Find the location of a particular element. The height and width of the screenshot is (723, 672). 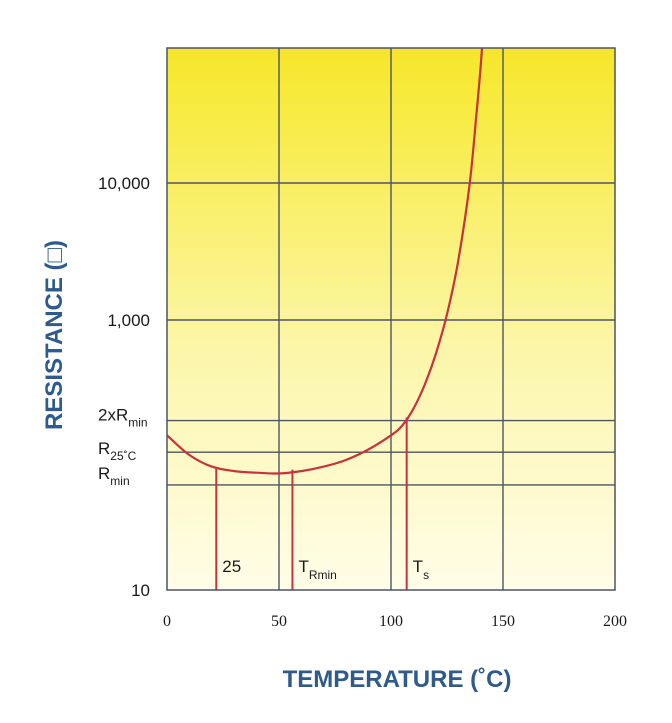

reference-lines is located at coordinates (391, 452).